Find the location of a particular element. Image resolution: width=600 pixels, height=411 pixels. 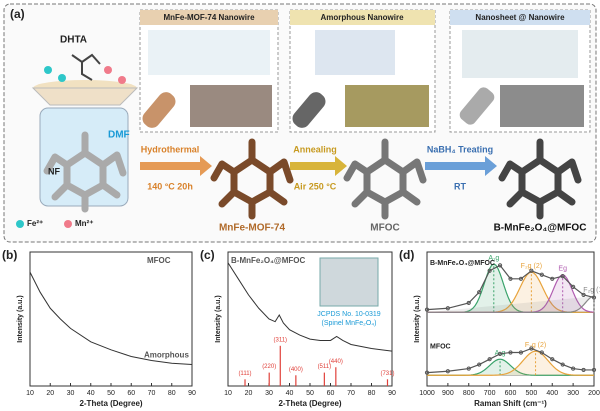

nanowire is located at coordinates (159, 110).